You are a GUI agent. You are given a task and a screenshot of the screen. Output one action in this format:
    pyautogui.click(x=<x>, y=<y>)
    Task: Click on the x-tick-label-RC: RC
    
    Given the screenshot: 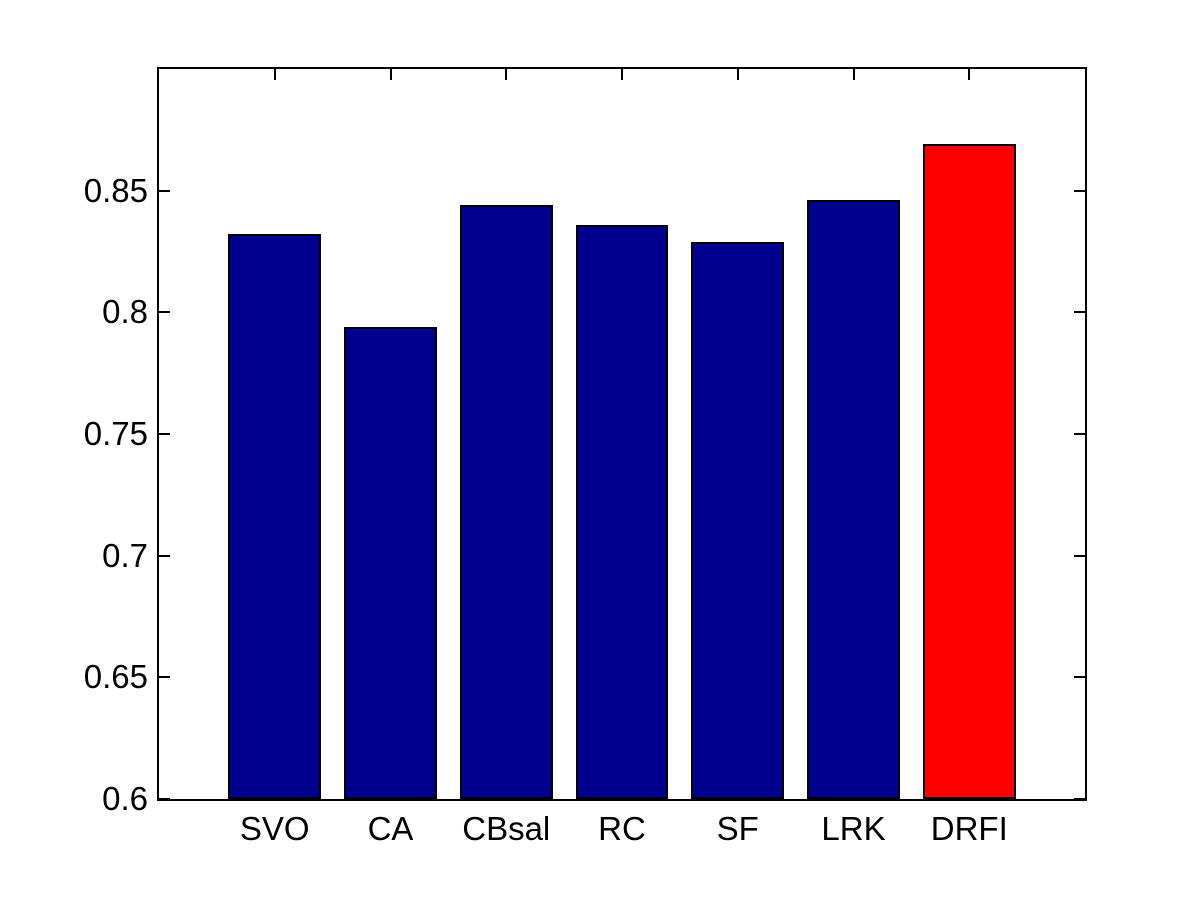 What is the action you would take?
    pyautogui.click(x=622, y=828)
    